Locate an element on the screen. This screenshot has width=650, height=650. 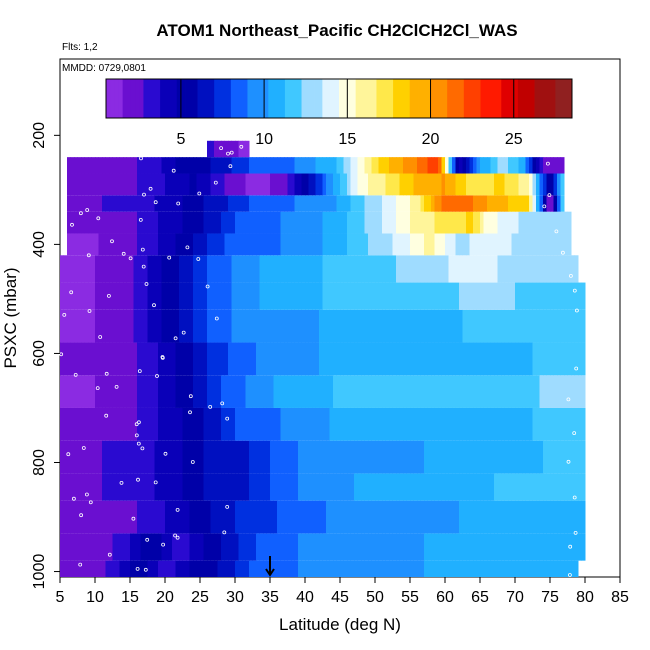
flights-label: Flts: 1,2 is located at coordinates (80, 47).